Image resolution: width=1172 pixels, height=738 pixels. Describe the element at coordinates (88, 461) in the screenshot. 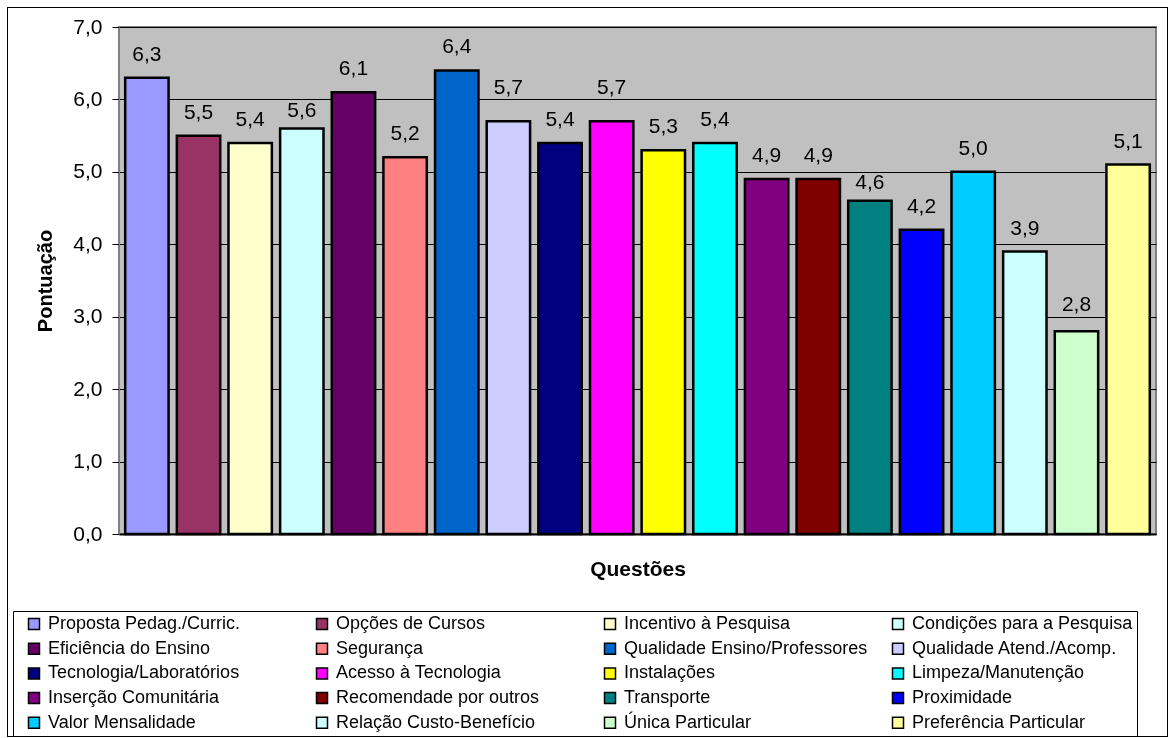

I see `y-tick-label: 1,0` at that location.